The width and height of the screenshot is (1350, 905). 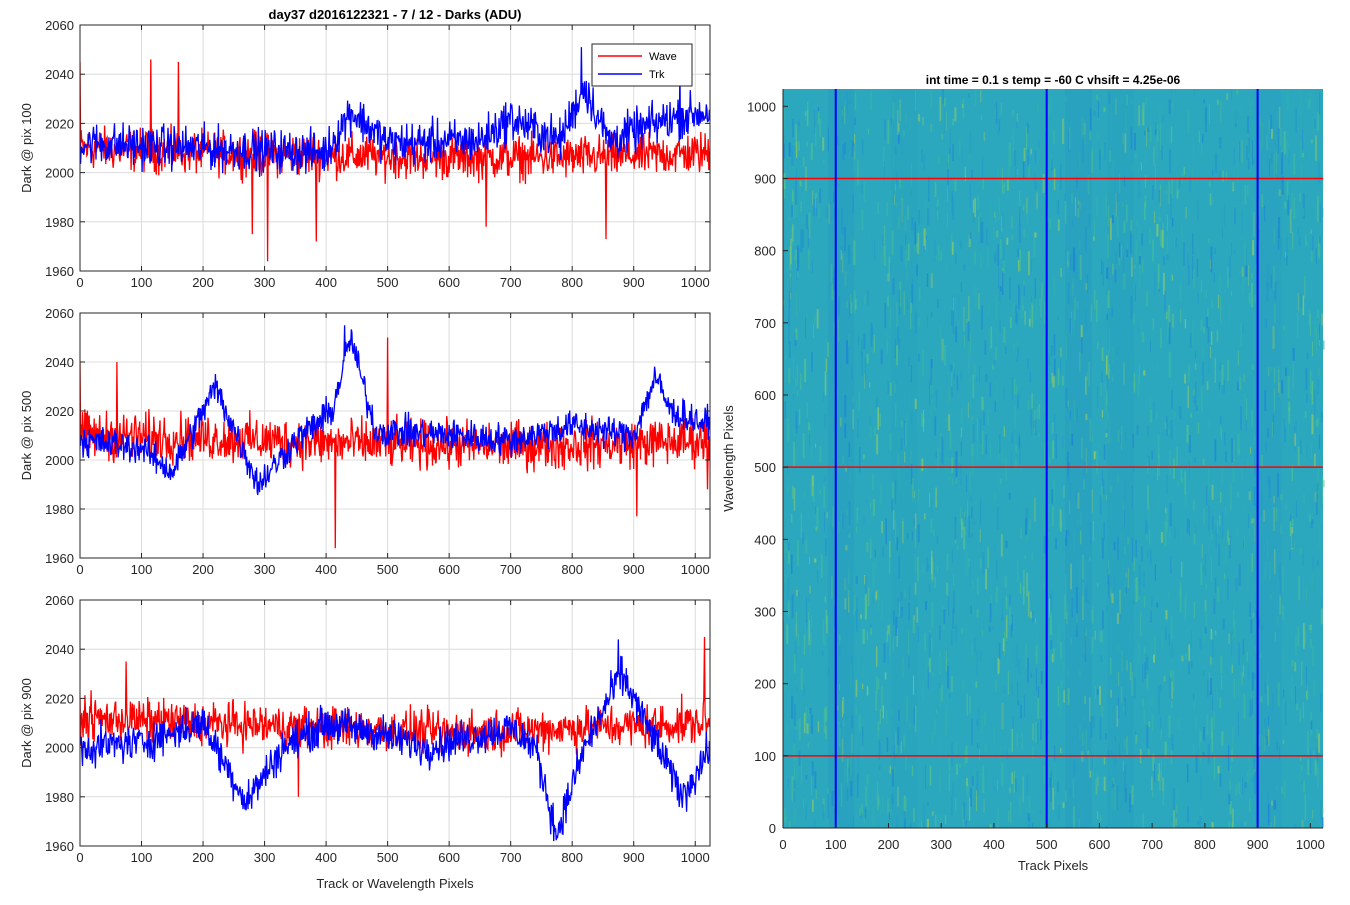 What do you see at coordinates (26, 723) in the screenshot?
I see `y-axis-label: Dark @ pix 900` at bounding box center [26, 723].